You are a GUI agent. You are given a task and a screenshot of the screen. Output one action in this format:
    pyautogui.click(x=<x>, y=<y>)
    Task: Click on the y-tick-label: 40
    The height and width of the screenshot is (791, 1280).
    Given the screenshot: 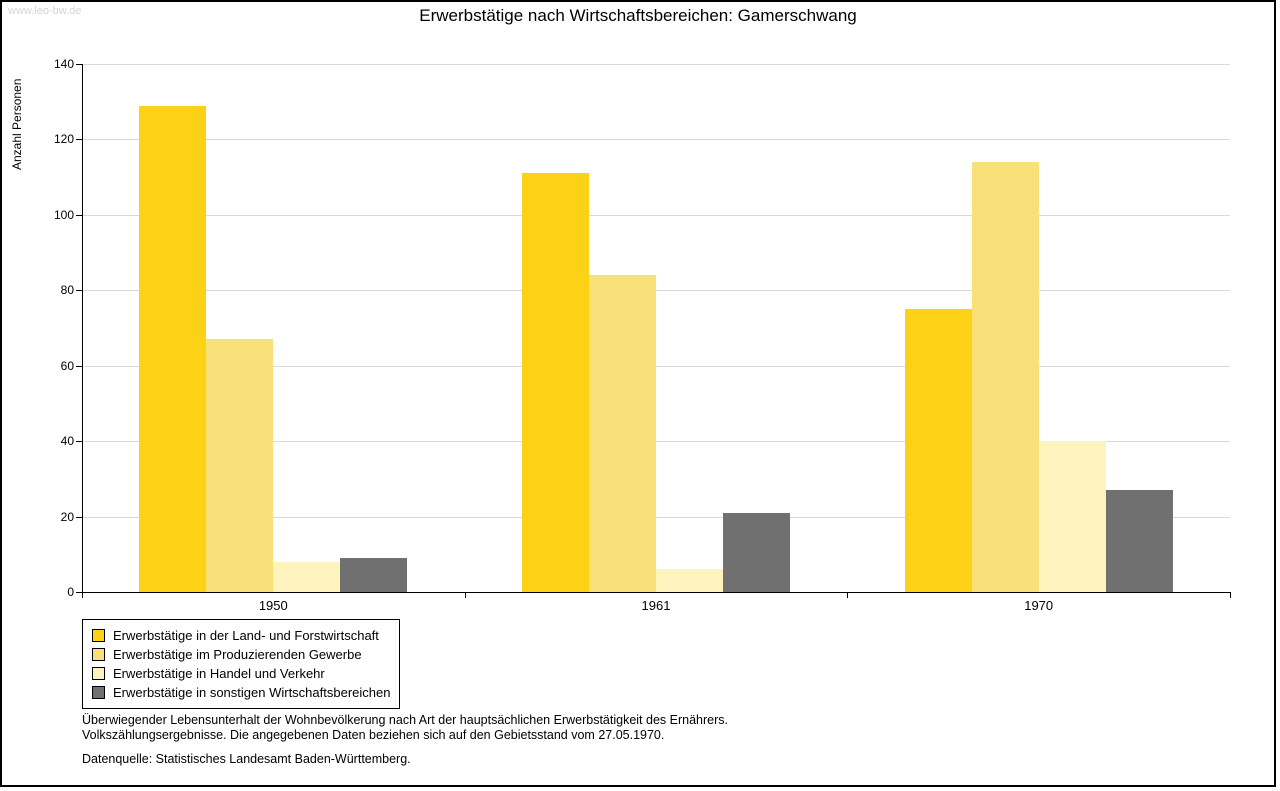 What is the action you would take?
    pyautogui.click(x=67, y=441)
    